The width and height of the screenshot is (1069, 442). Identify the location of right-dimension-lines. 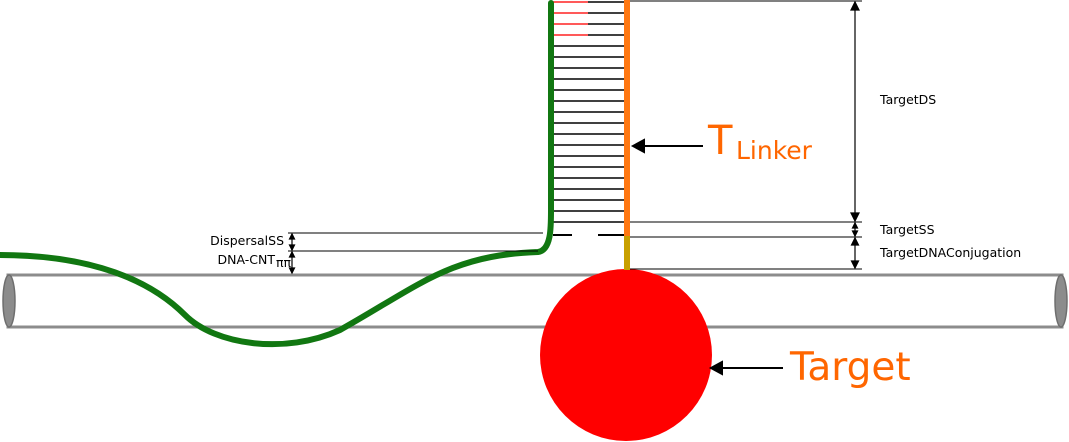
(746, 135).